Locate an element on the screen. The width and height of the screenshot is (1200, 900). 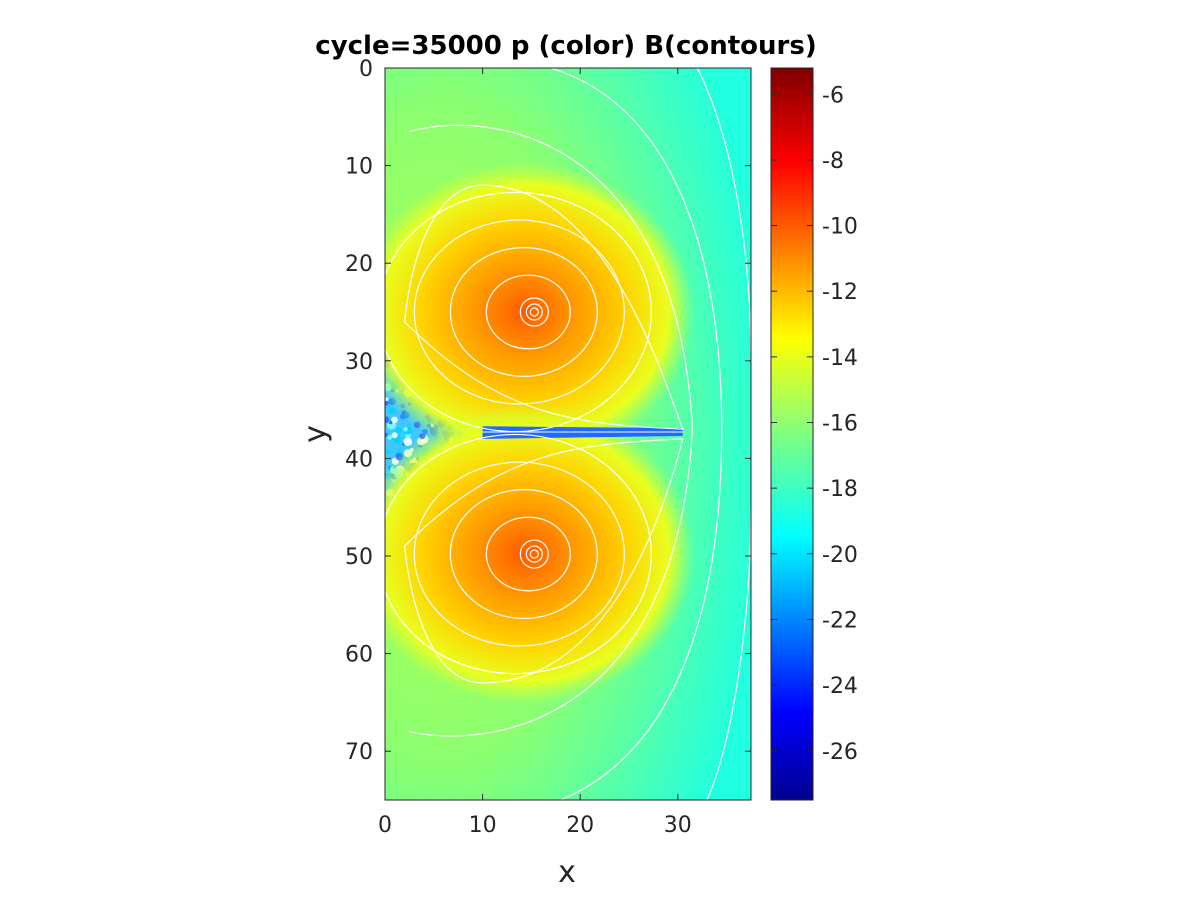
colorbar-tick-label: -12 is located at coordinates (840, 292).